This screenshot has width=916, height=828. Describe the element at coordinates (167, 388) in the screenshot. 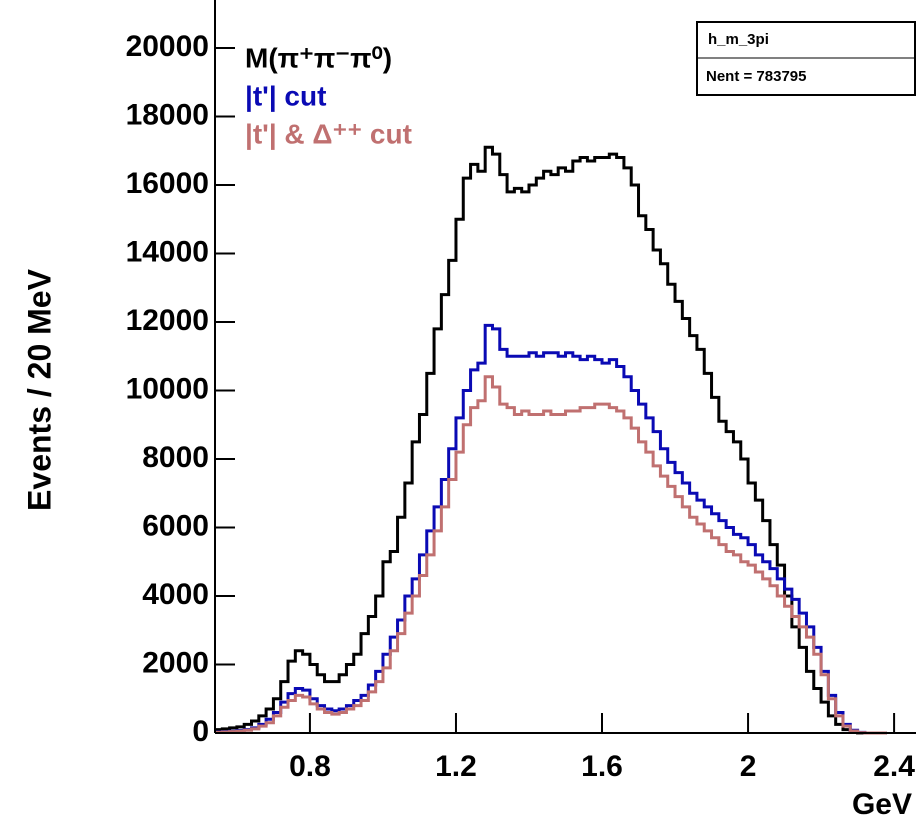

I see `y-tick-label: 10000` at that location.